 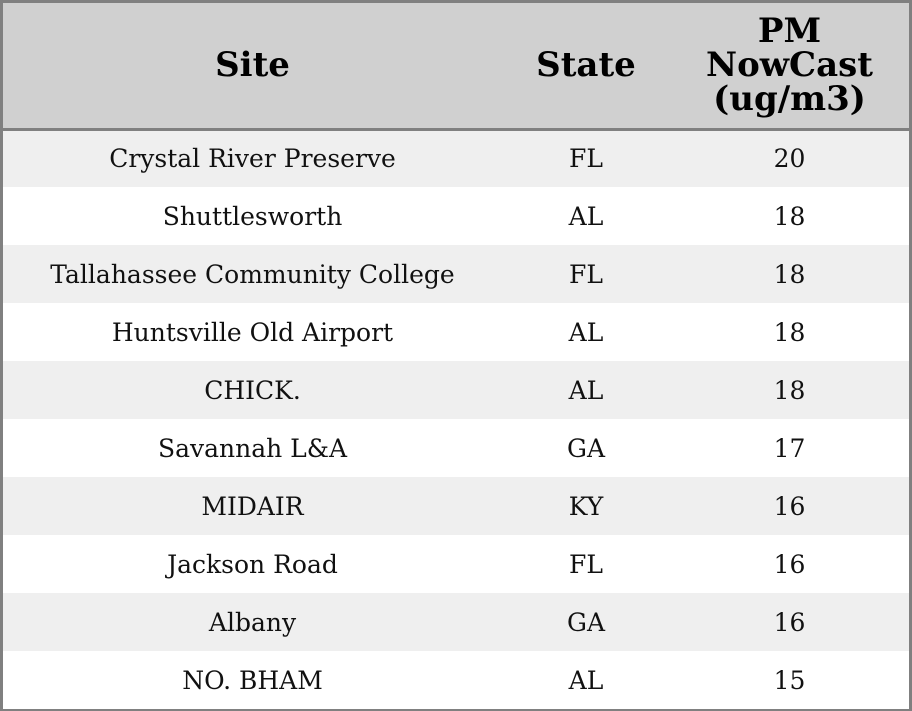 What do you see at coordinates (456, 332) in the screenshot?
I see `table-row: Huntsville Old Airport AL 18` at bounding box center [456, 332].